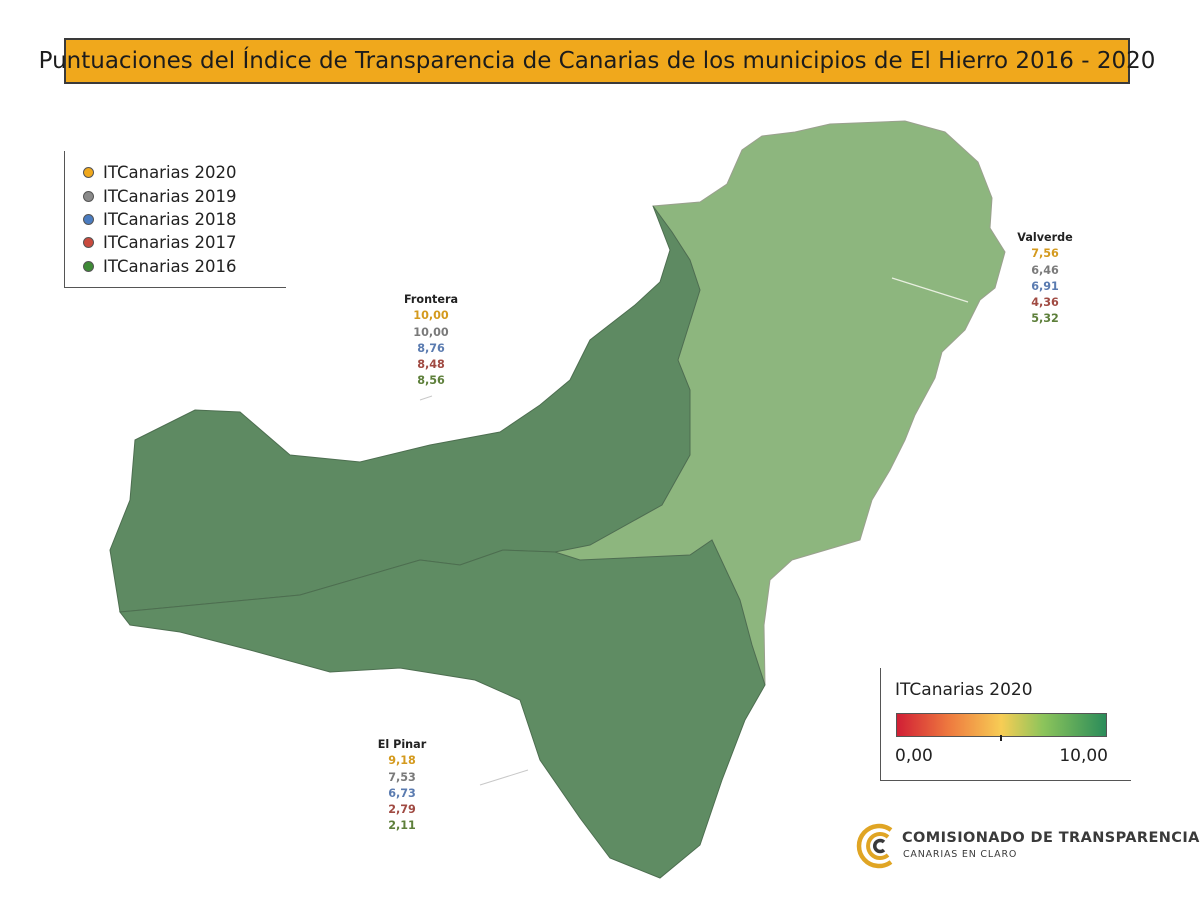 The height and width of the screenshot is (909, 1200). What do you see at coordinates (1083, 756) in the screenshot?
I see `color-scale-max: 10,00` at bounding box center [1083, 756].